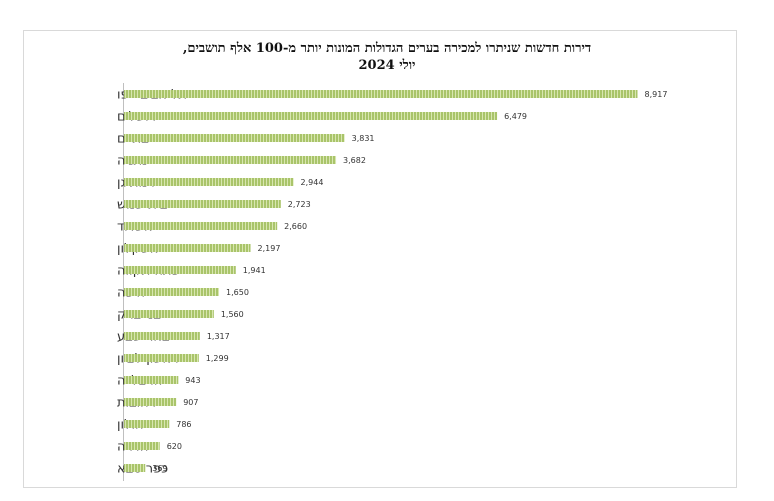  I want to click on value-label: 1,317, so click(218, 336).